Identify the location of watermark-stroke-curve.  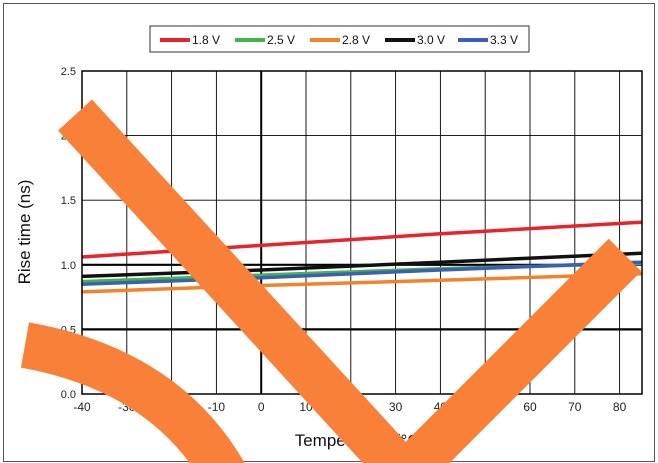
(132, 392).